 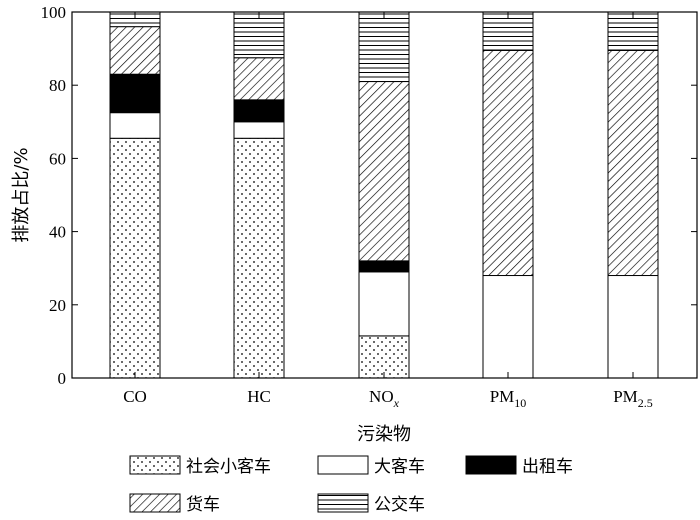 I want to click on x-axis-title: 污染物, so click(x=384, y=434).